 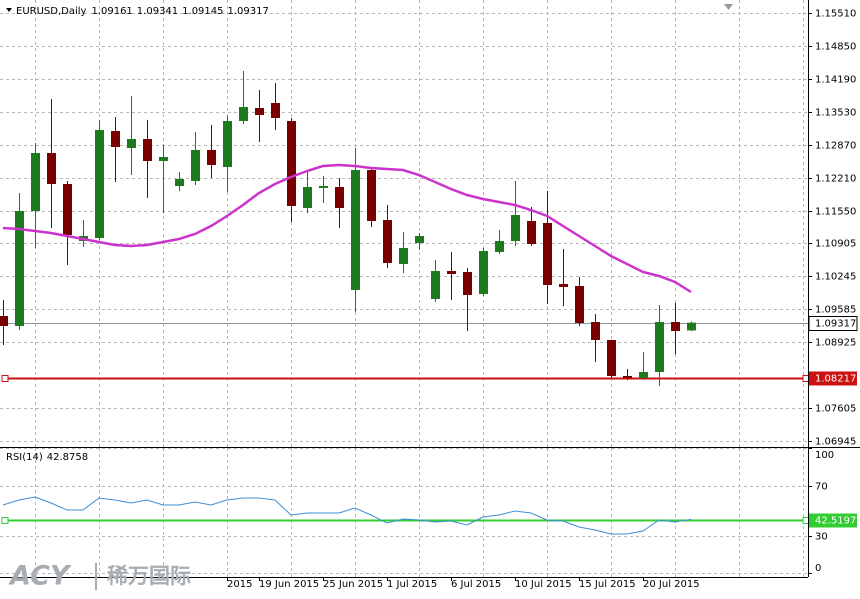 I want to click on watermark: ACY 稀万国际, so click(x=99, y=576).